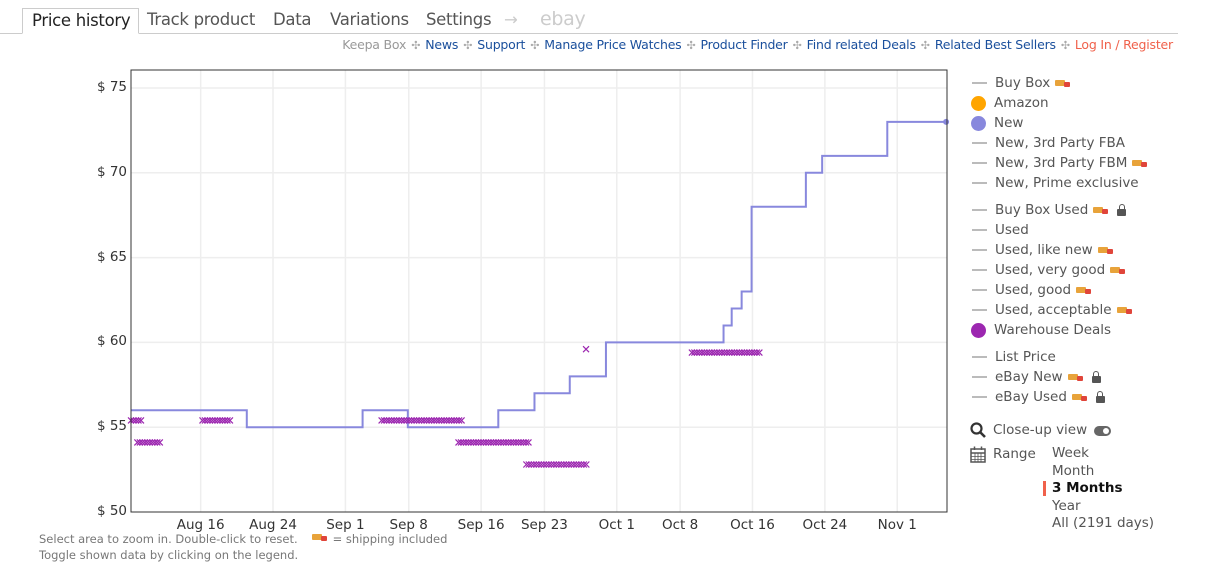  What do you see at coordinates (501, 44) in the screenshot?
I see `link-support: Support` at bounding box center [501, 44].